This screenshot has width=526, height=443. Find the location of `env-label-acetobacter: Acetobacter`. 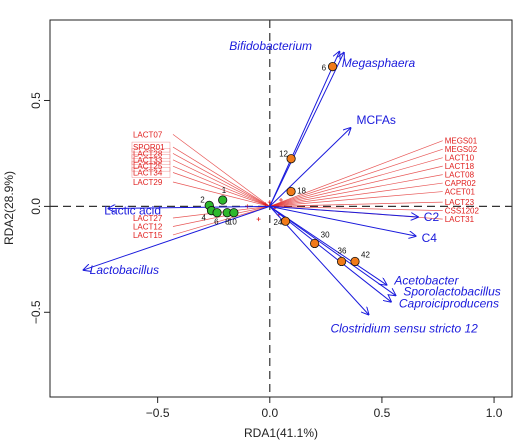

env-label-acetobacter: Acetobacter is located at coordinates (426, 281).